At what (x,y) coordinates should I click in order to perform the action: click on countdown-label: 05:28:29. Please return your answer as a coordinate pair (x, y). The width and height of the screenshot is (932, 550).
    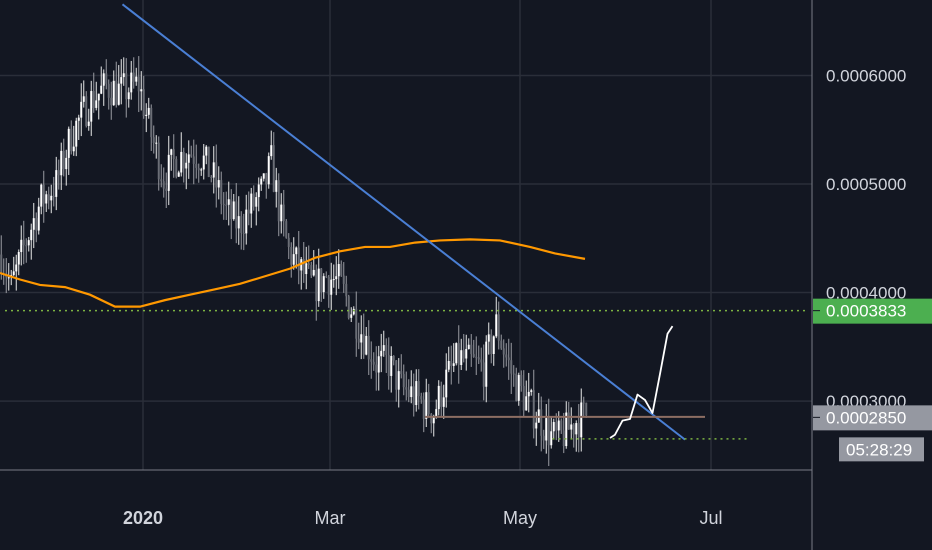
    Looking at the image, I should click on (879, 449).